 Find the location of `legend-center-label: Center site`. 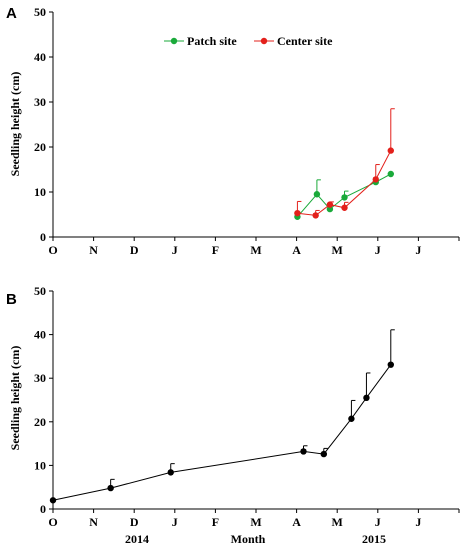

legend-center-label: Center site is located at coordinates (305, 41).